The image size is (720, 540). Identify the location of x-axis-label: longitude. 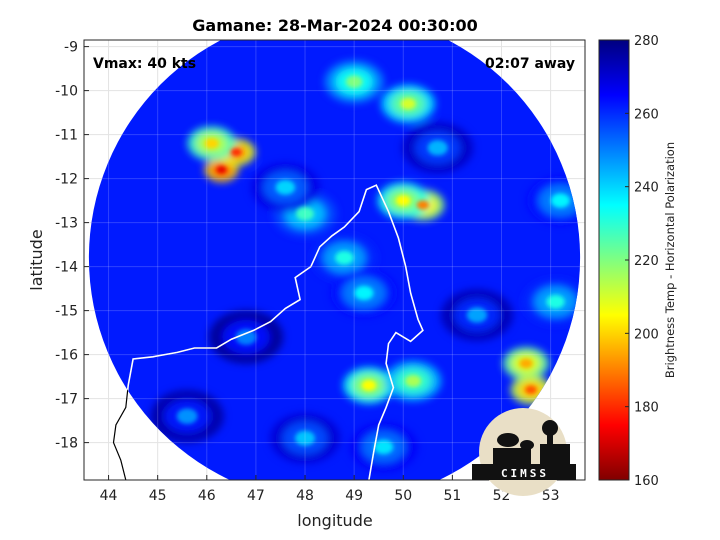
(334, 520).